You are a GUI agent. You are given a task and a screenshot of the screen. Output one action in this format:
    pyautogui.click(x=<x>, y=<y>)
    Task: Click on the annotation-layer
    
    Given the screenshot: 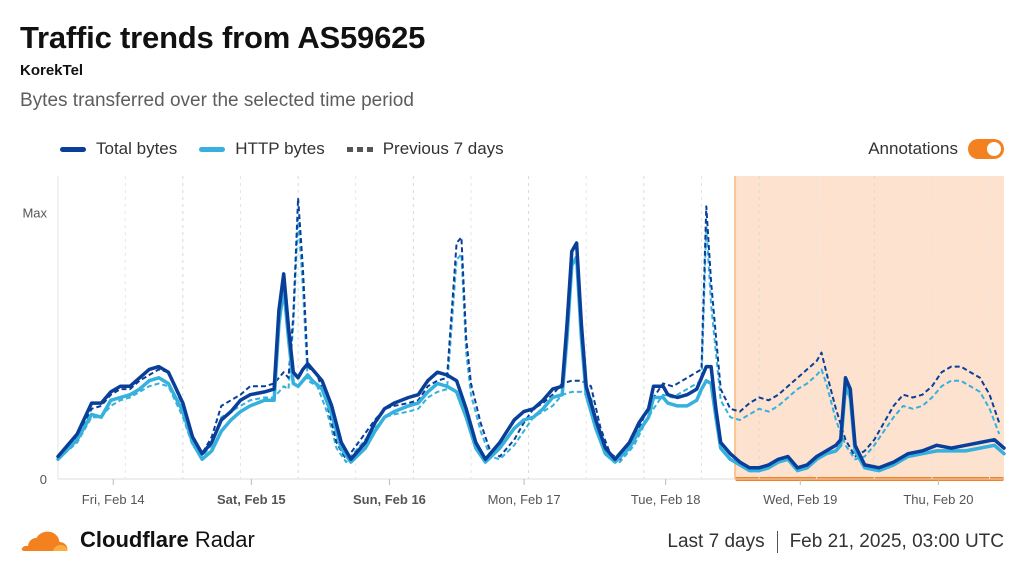 What is the action you would take?
    pyautogui.click(x=869, y=328)
    